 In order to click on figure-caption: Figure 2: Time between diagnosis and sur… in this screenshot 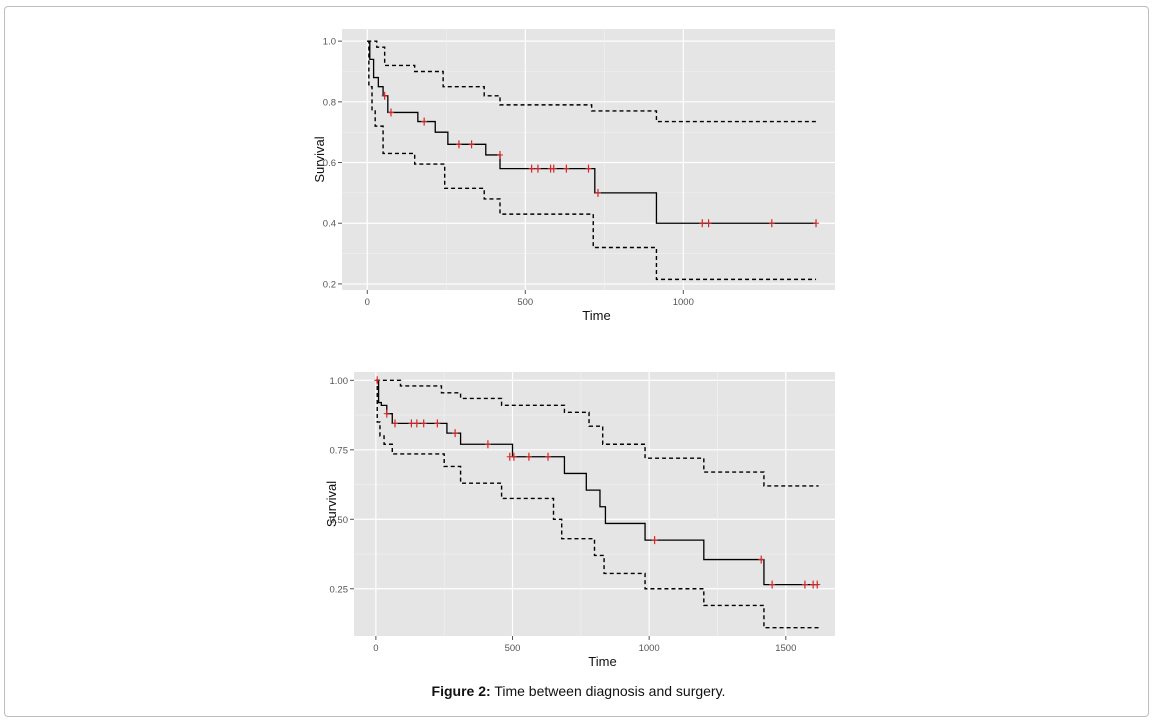, I will do `click(578, 691)`.